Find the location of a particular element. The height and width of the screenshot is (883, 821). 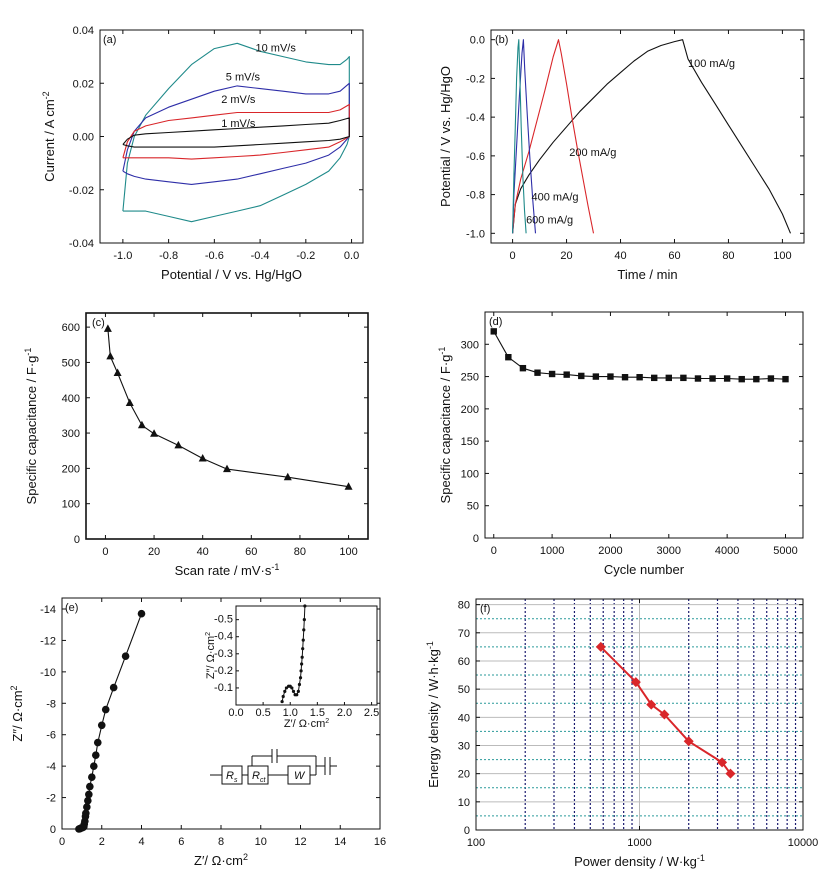

y-axis-label-text: Energy density / W·h·kg is located at coordinates (433, 718).